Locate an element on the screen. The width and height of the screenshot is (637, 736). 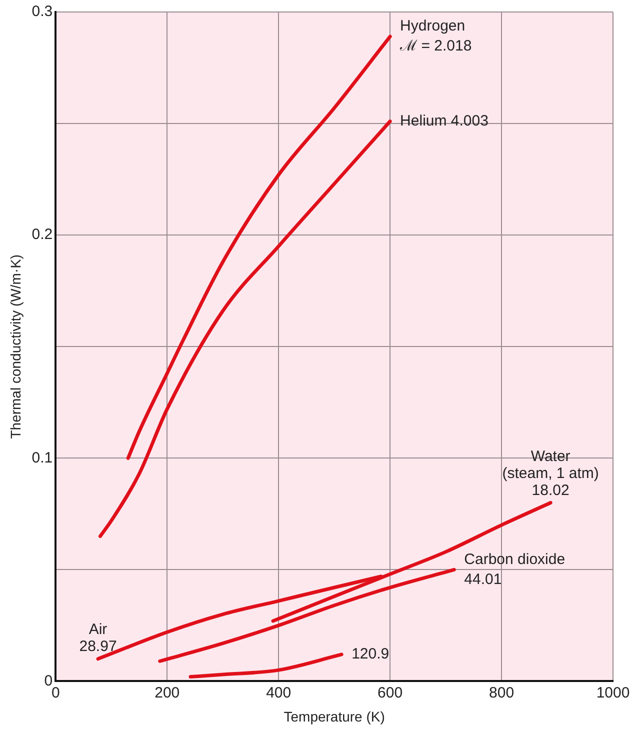
x-axis-title: Temperature (K) is located at coordinates (334, 716).